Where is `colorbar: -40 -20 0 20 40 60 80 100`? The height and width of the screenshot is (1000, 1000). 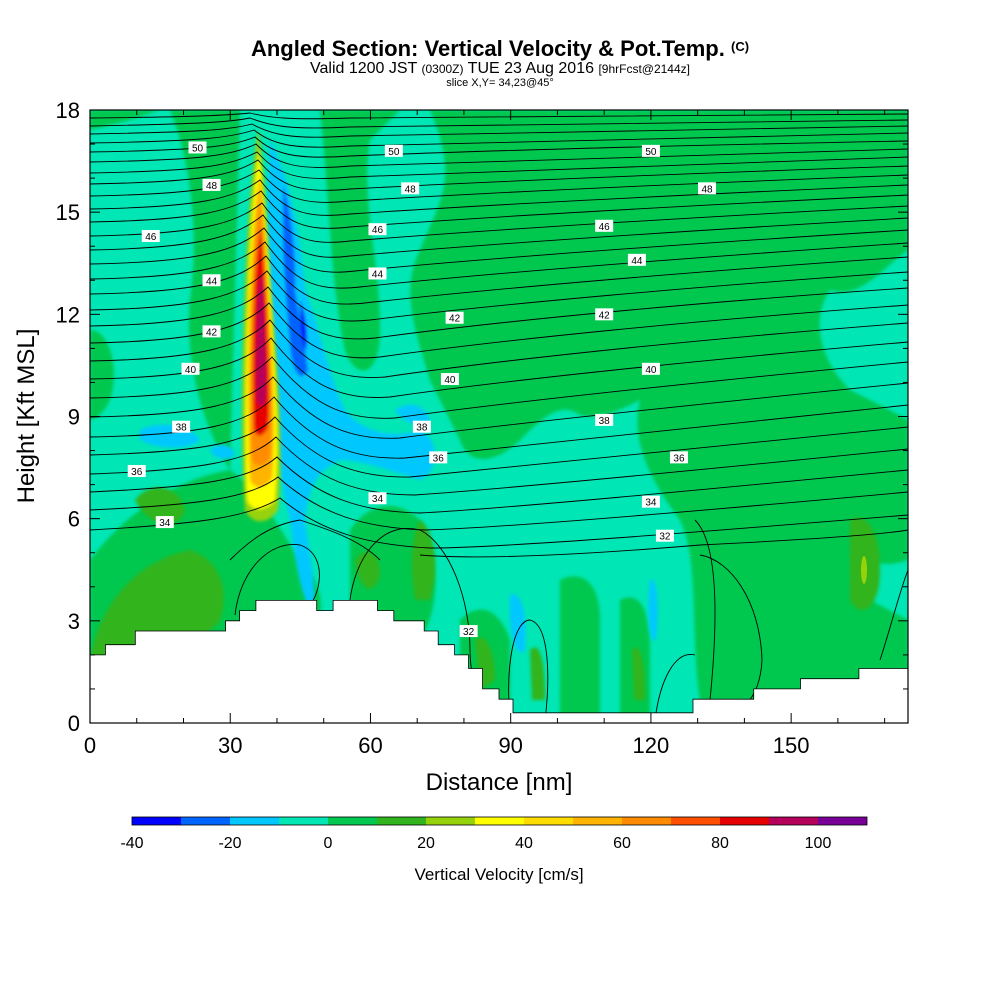 colorbar: -40 -20 0 20 40 60 80 100 is located at coordinates (494, 834).